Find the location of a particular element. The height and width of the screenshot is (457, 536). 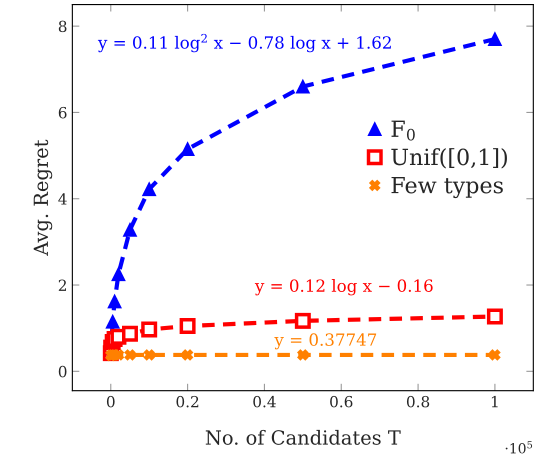

x-tick-label: 0.8 is located at coordinates (418, 402).